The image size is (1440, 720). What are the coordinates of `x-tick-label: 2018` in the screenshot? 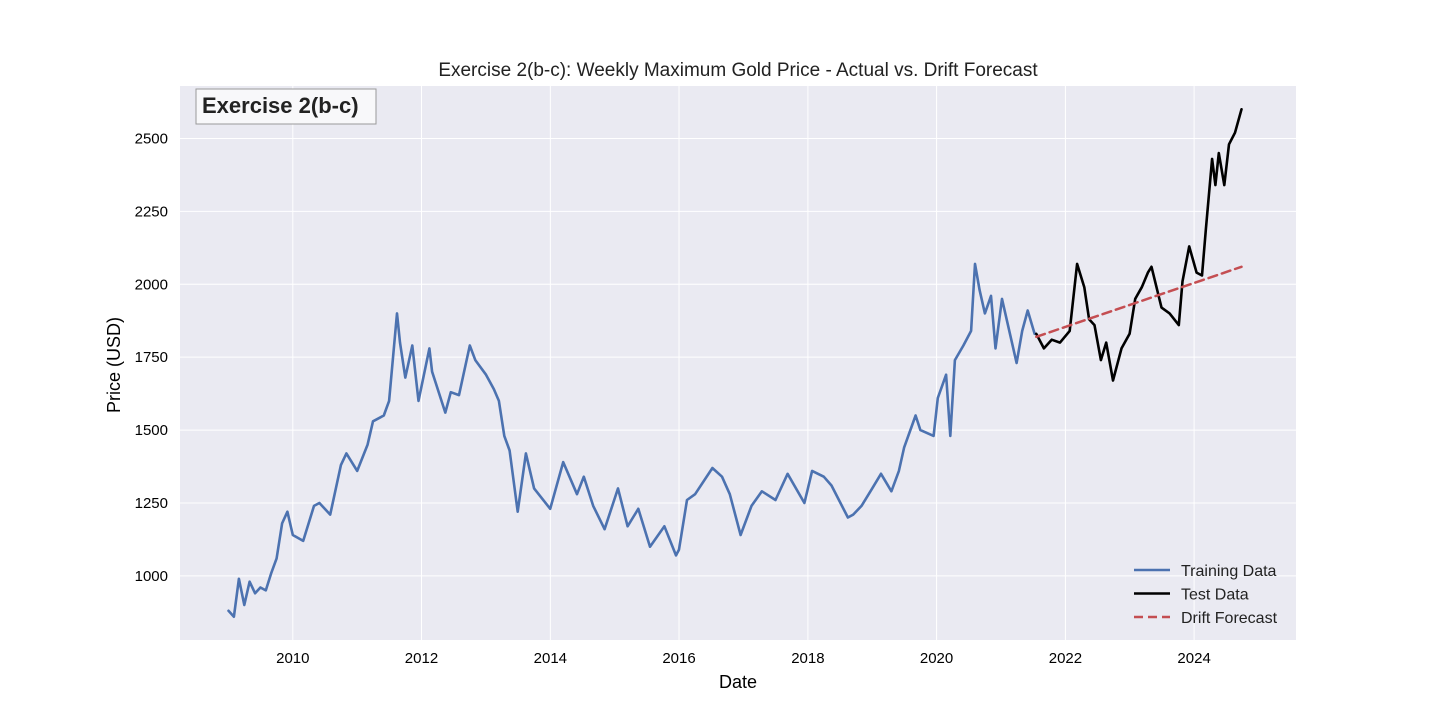 It's located at (807, 658).